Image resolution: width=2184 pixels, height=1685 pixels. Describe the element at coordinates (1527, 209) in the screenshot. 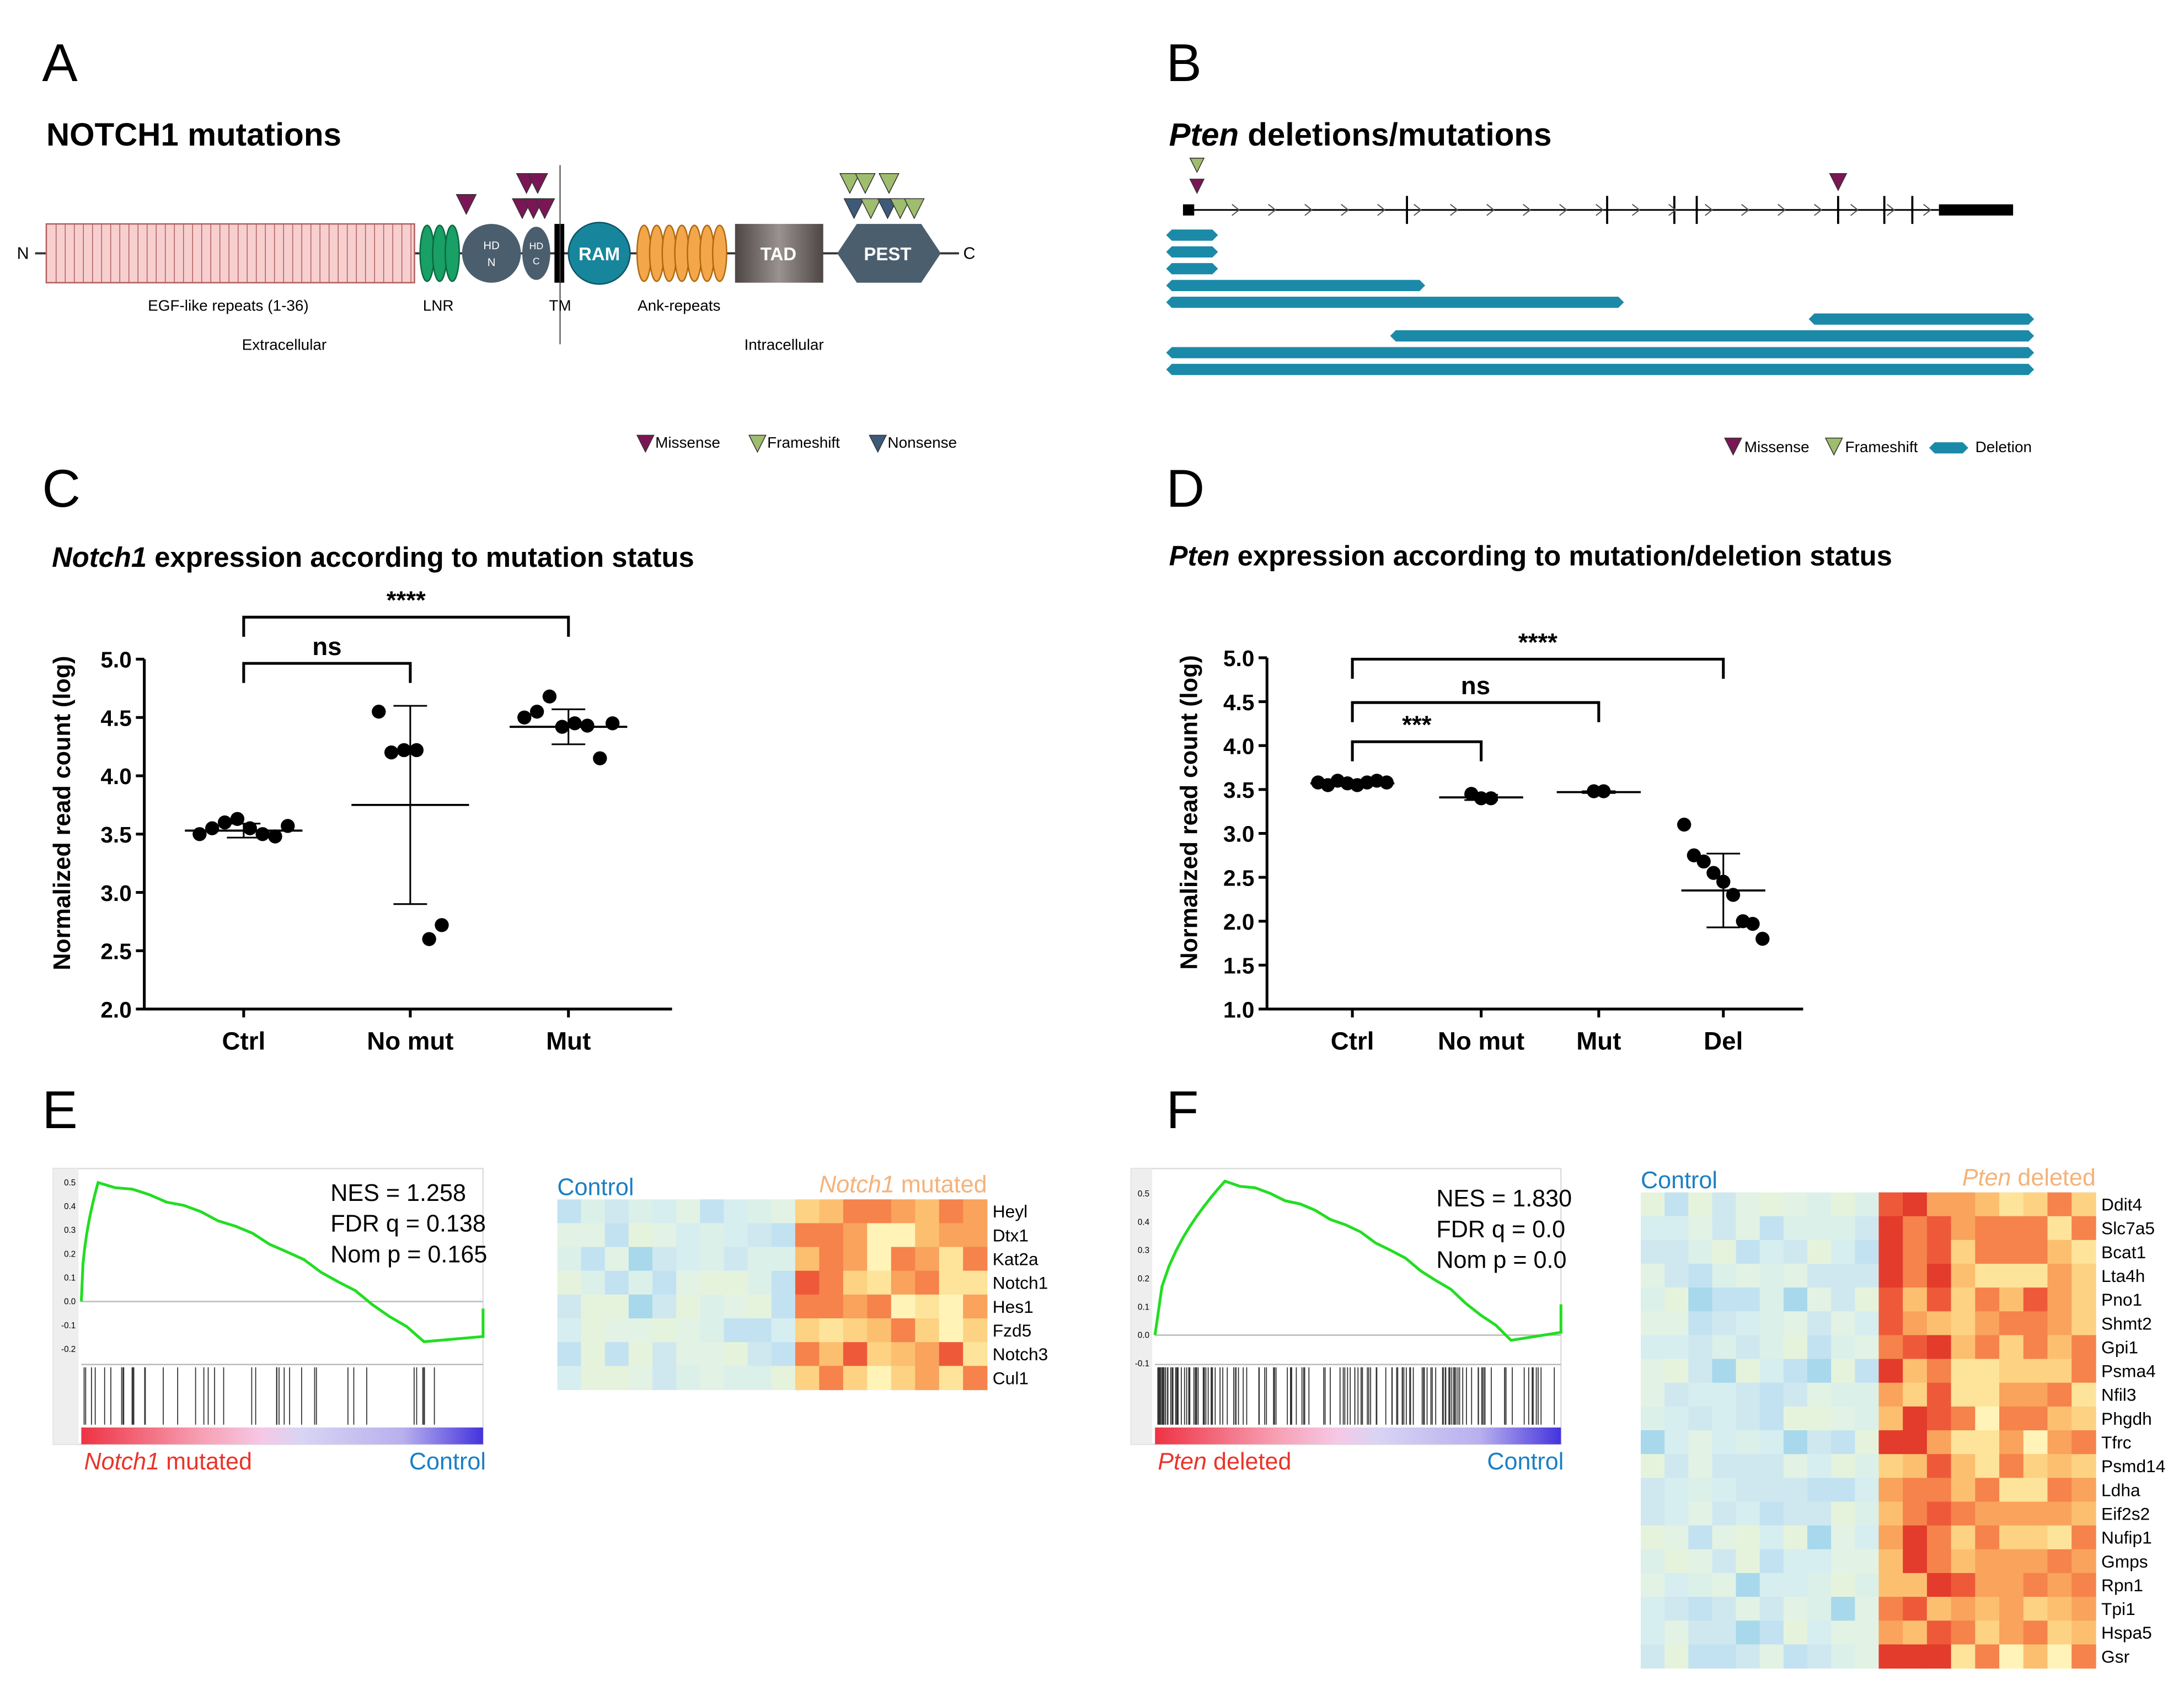

I see `direction-chevron` at that location.